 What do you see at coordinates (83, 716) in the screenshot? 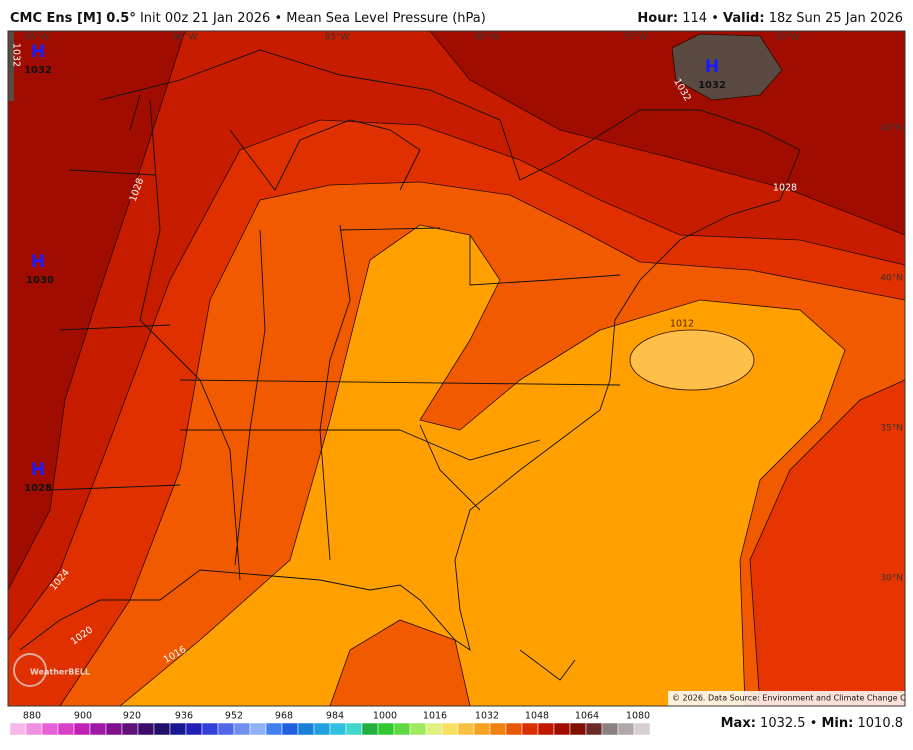
I see `colorbar-tick: 900` at bounding box center [83, 716].